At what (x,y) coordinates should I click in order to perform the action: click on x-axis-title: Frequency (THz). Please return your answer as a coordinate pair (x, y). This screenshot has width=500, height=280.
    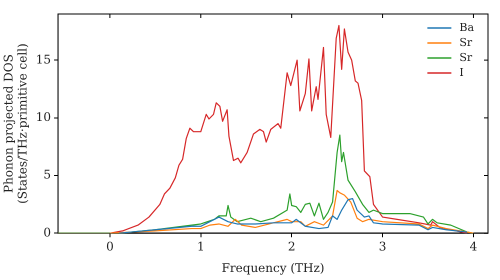
    Looking at the image, I should click on (273, 267).